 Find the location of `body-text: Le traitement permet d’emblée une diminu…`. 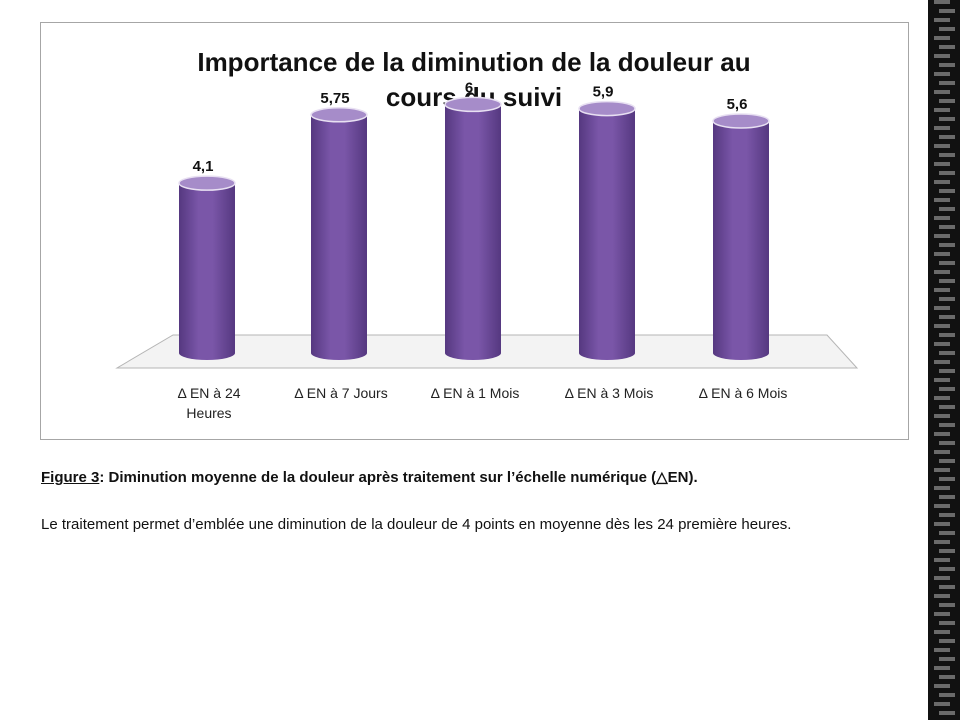

body-text: Le traitement permet d’emblée une diminu… is located at coordinates (416, 524).